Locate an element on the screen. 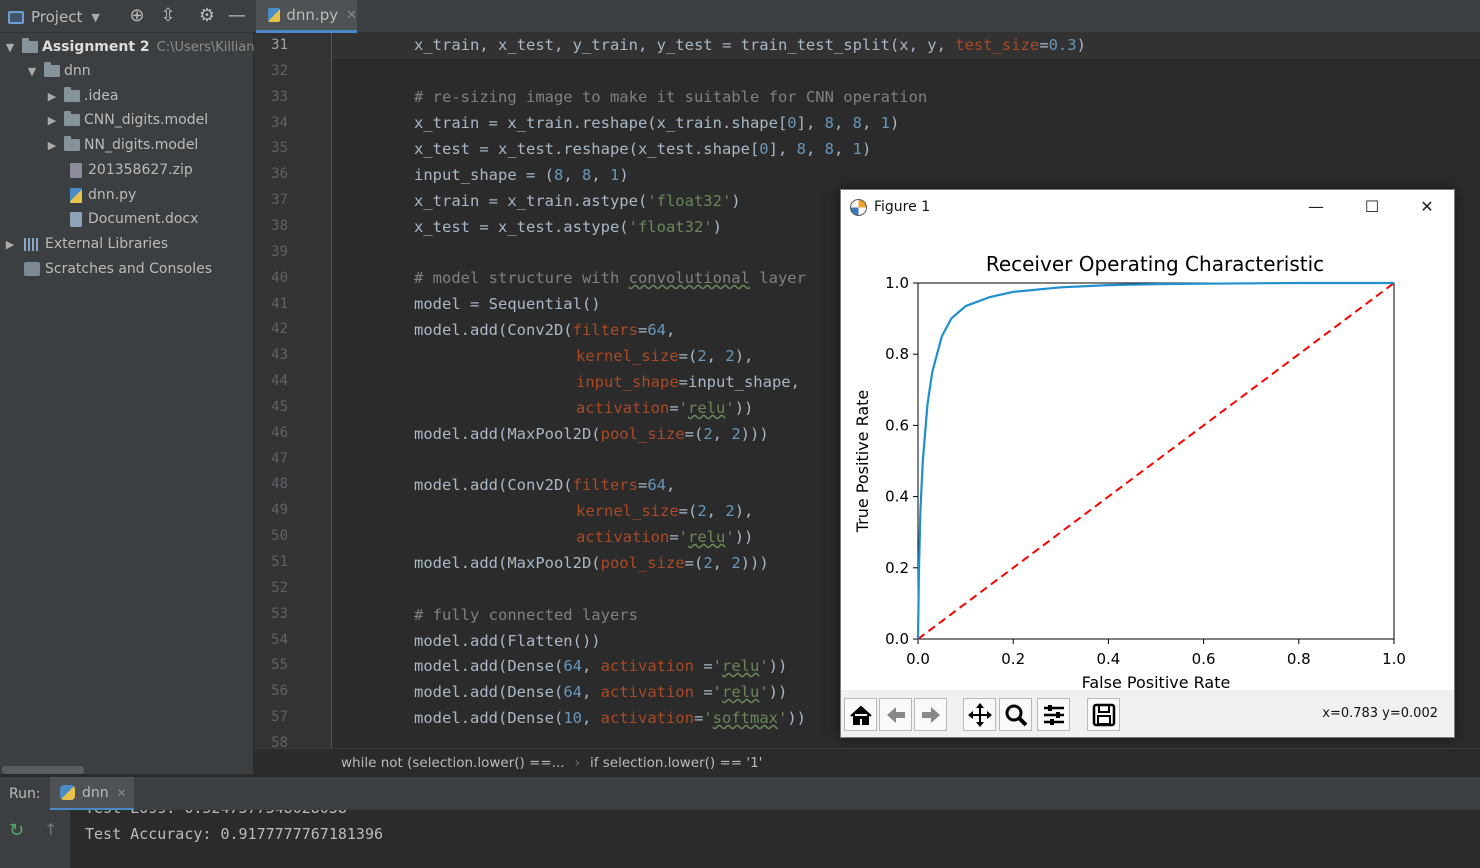 The height and width of the screenshot is (868, 1480). minimize-button: — is located at coordinates (1316, 206).